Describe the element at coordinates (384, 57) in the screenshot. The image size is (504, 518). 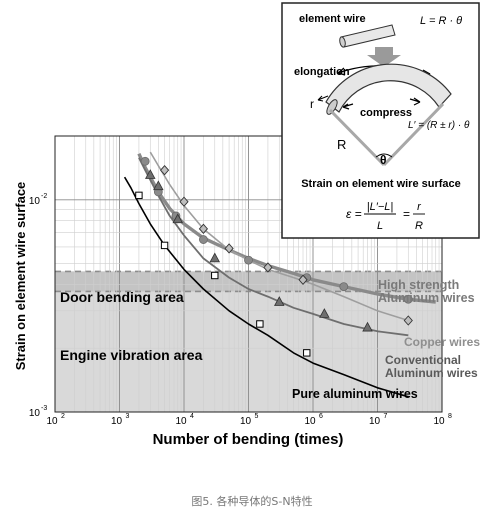
I see `bend-arrow-icon` at that location.